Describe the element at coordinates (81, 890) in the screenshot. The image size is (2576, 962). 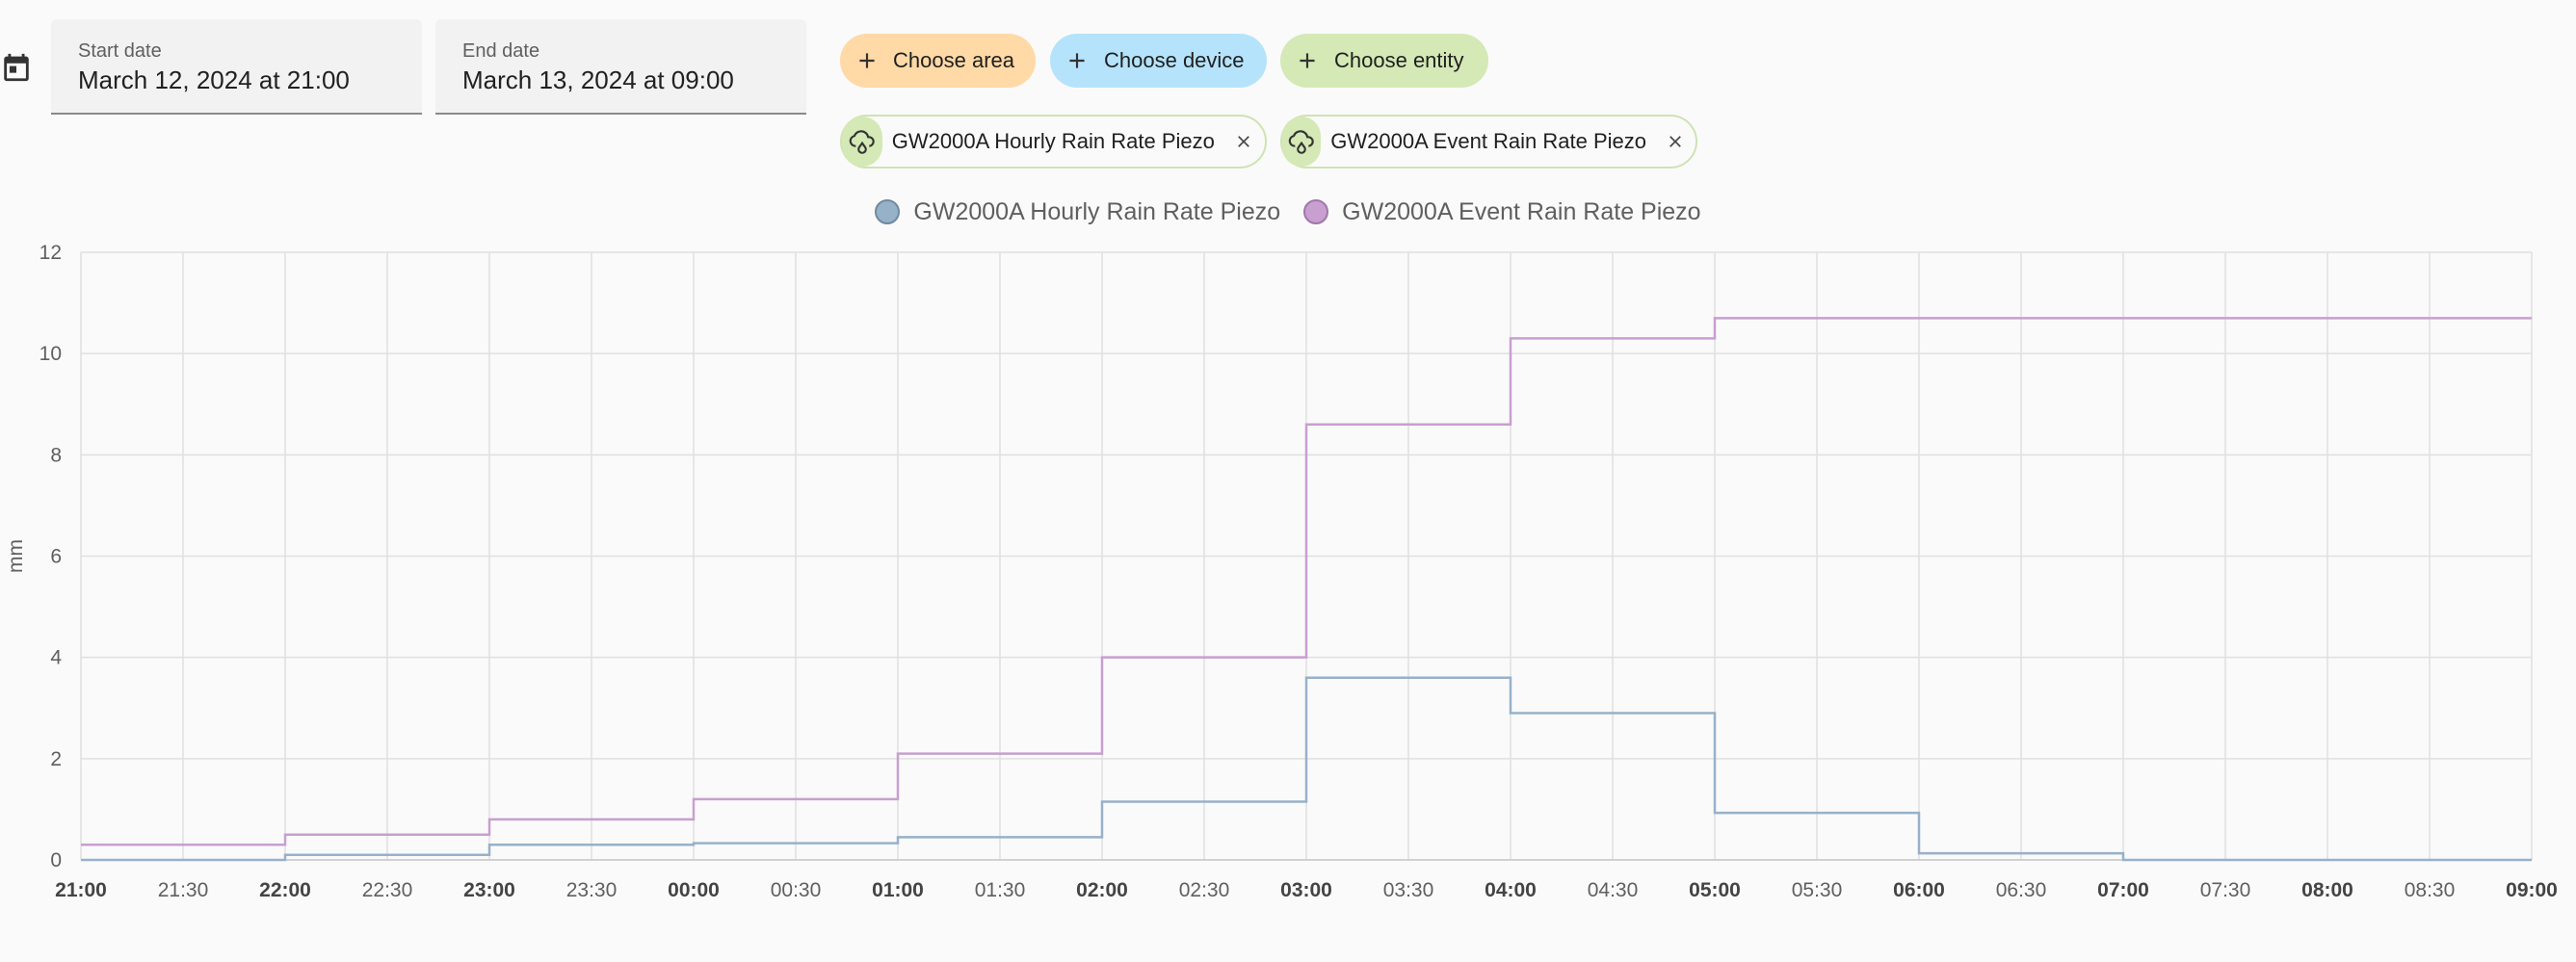
I see `x-tick-label: 21:00` at that location.